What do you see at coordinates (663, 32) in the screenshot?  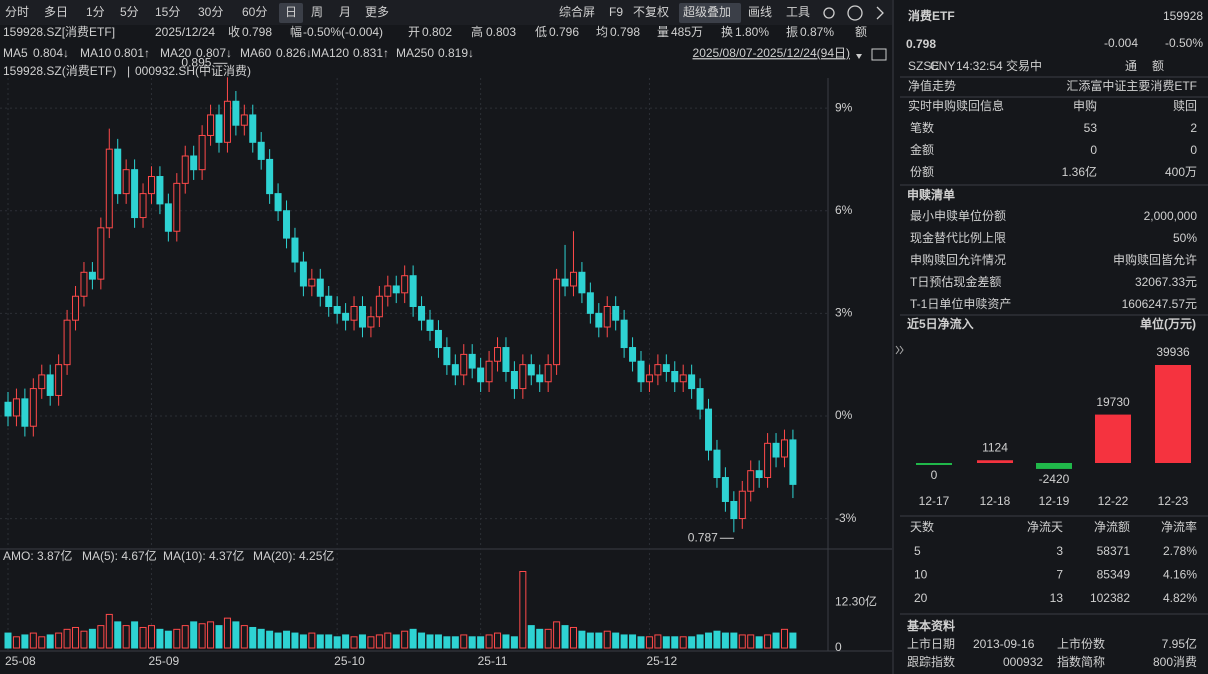 I see `quote-label: 量` at bounding box center [663, 32].